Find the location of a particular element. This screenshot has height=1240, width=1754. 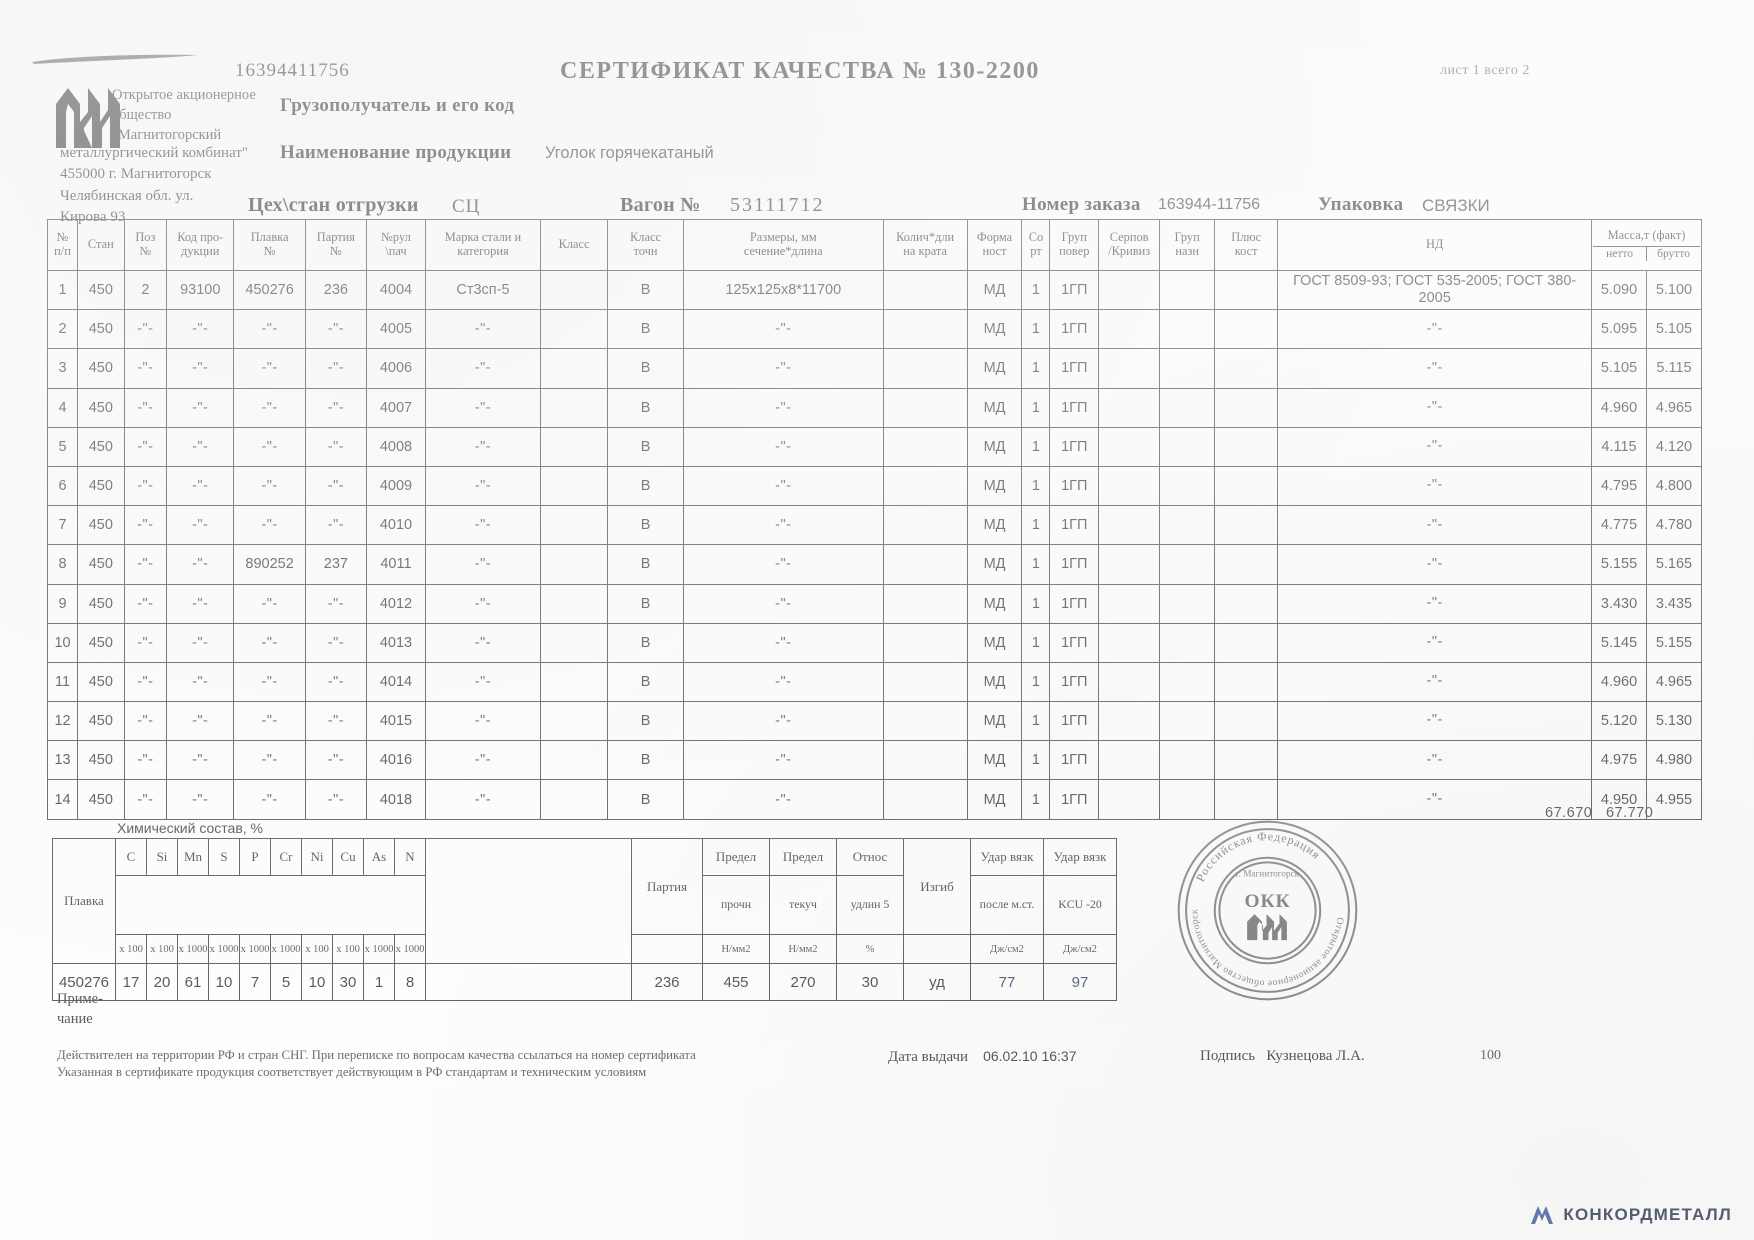

cell-brutto: 5.165 is located at coordinates (1674, 564).